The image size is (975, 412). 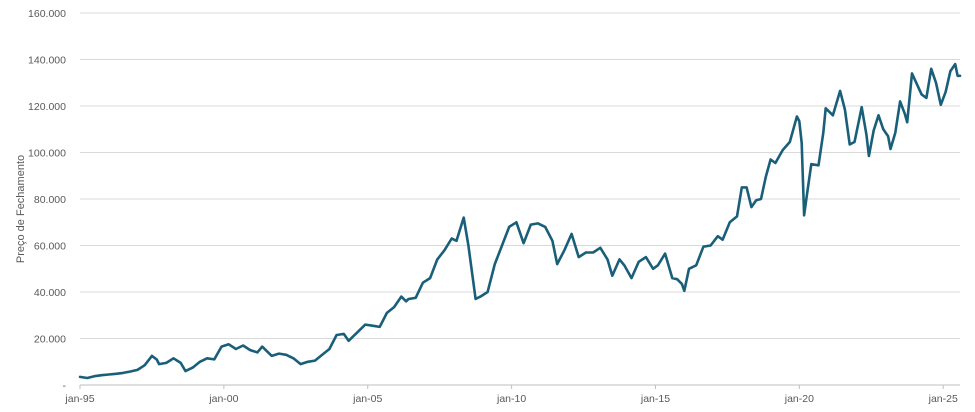 What do you see at coordinates (21, 209) in the screenshot?
I see `y-axis-title: Preço de Fechamento` at bounding box center [21, 209].